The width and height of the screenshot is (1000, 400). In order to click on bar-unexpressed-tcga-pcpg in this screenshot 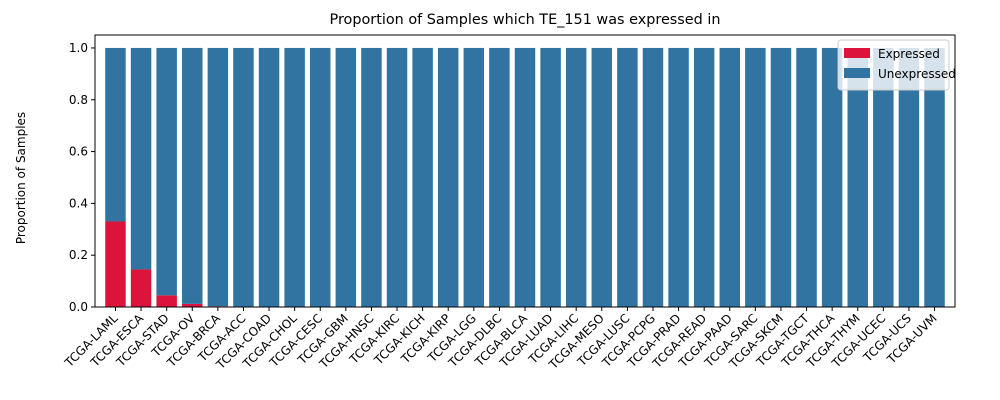, I will do `click(653, 177)`.